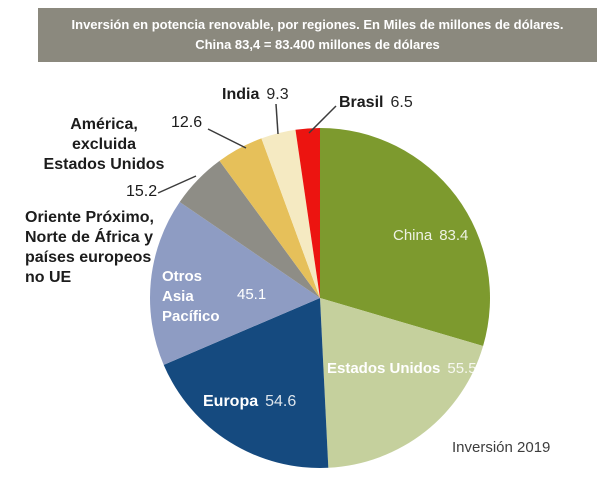 Image resolution: width=600 pixels, height=490 pixels. Describe the element at coordinates (413, 235) in the screenshot. I see `label-china-name: China` at that location.